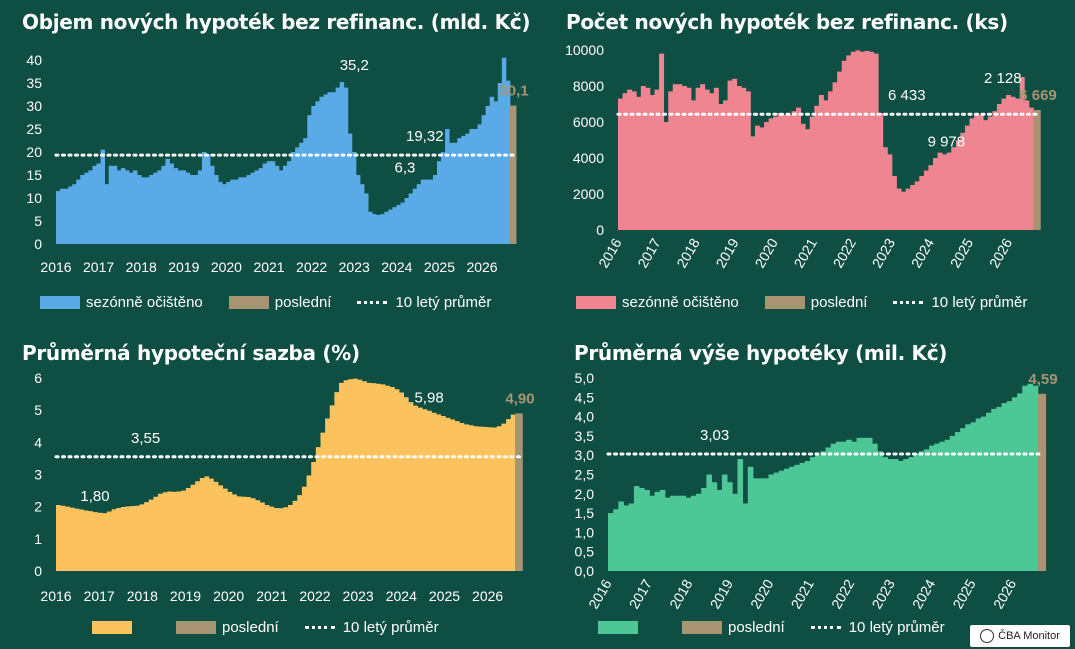 Image resolution: width=1075 pixels, height=649 pixels. What do you see at coordinates (896, 627) in the screenshot?
I see `legend-label: 10 letý průměr` at bounding box center [896, 627].